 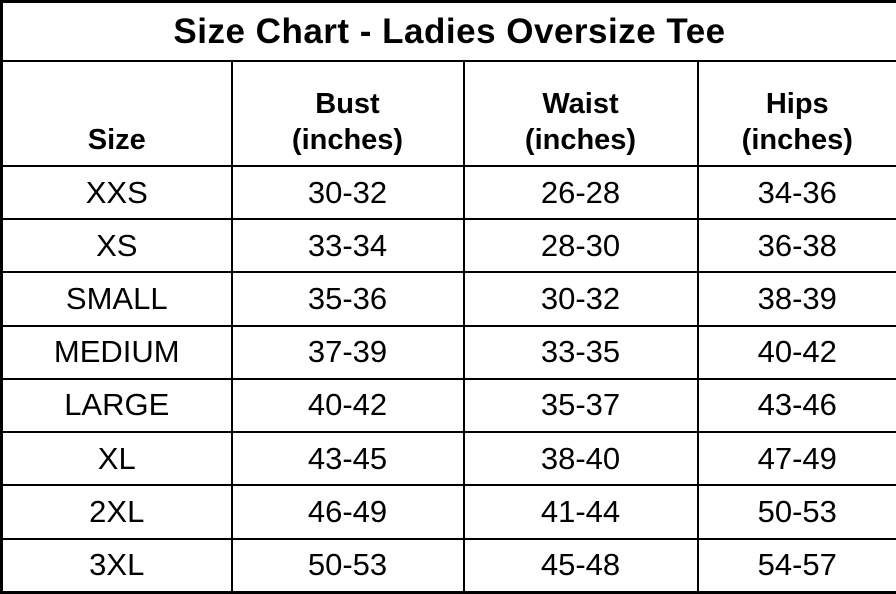 What do you see at coordinates (796, 512) in the screenshot?
I see `cell-hips: 50-53` at bounding box center [796, 512].